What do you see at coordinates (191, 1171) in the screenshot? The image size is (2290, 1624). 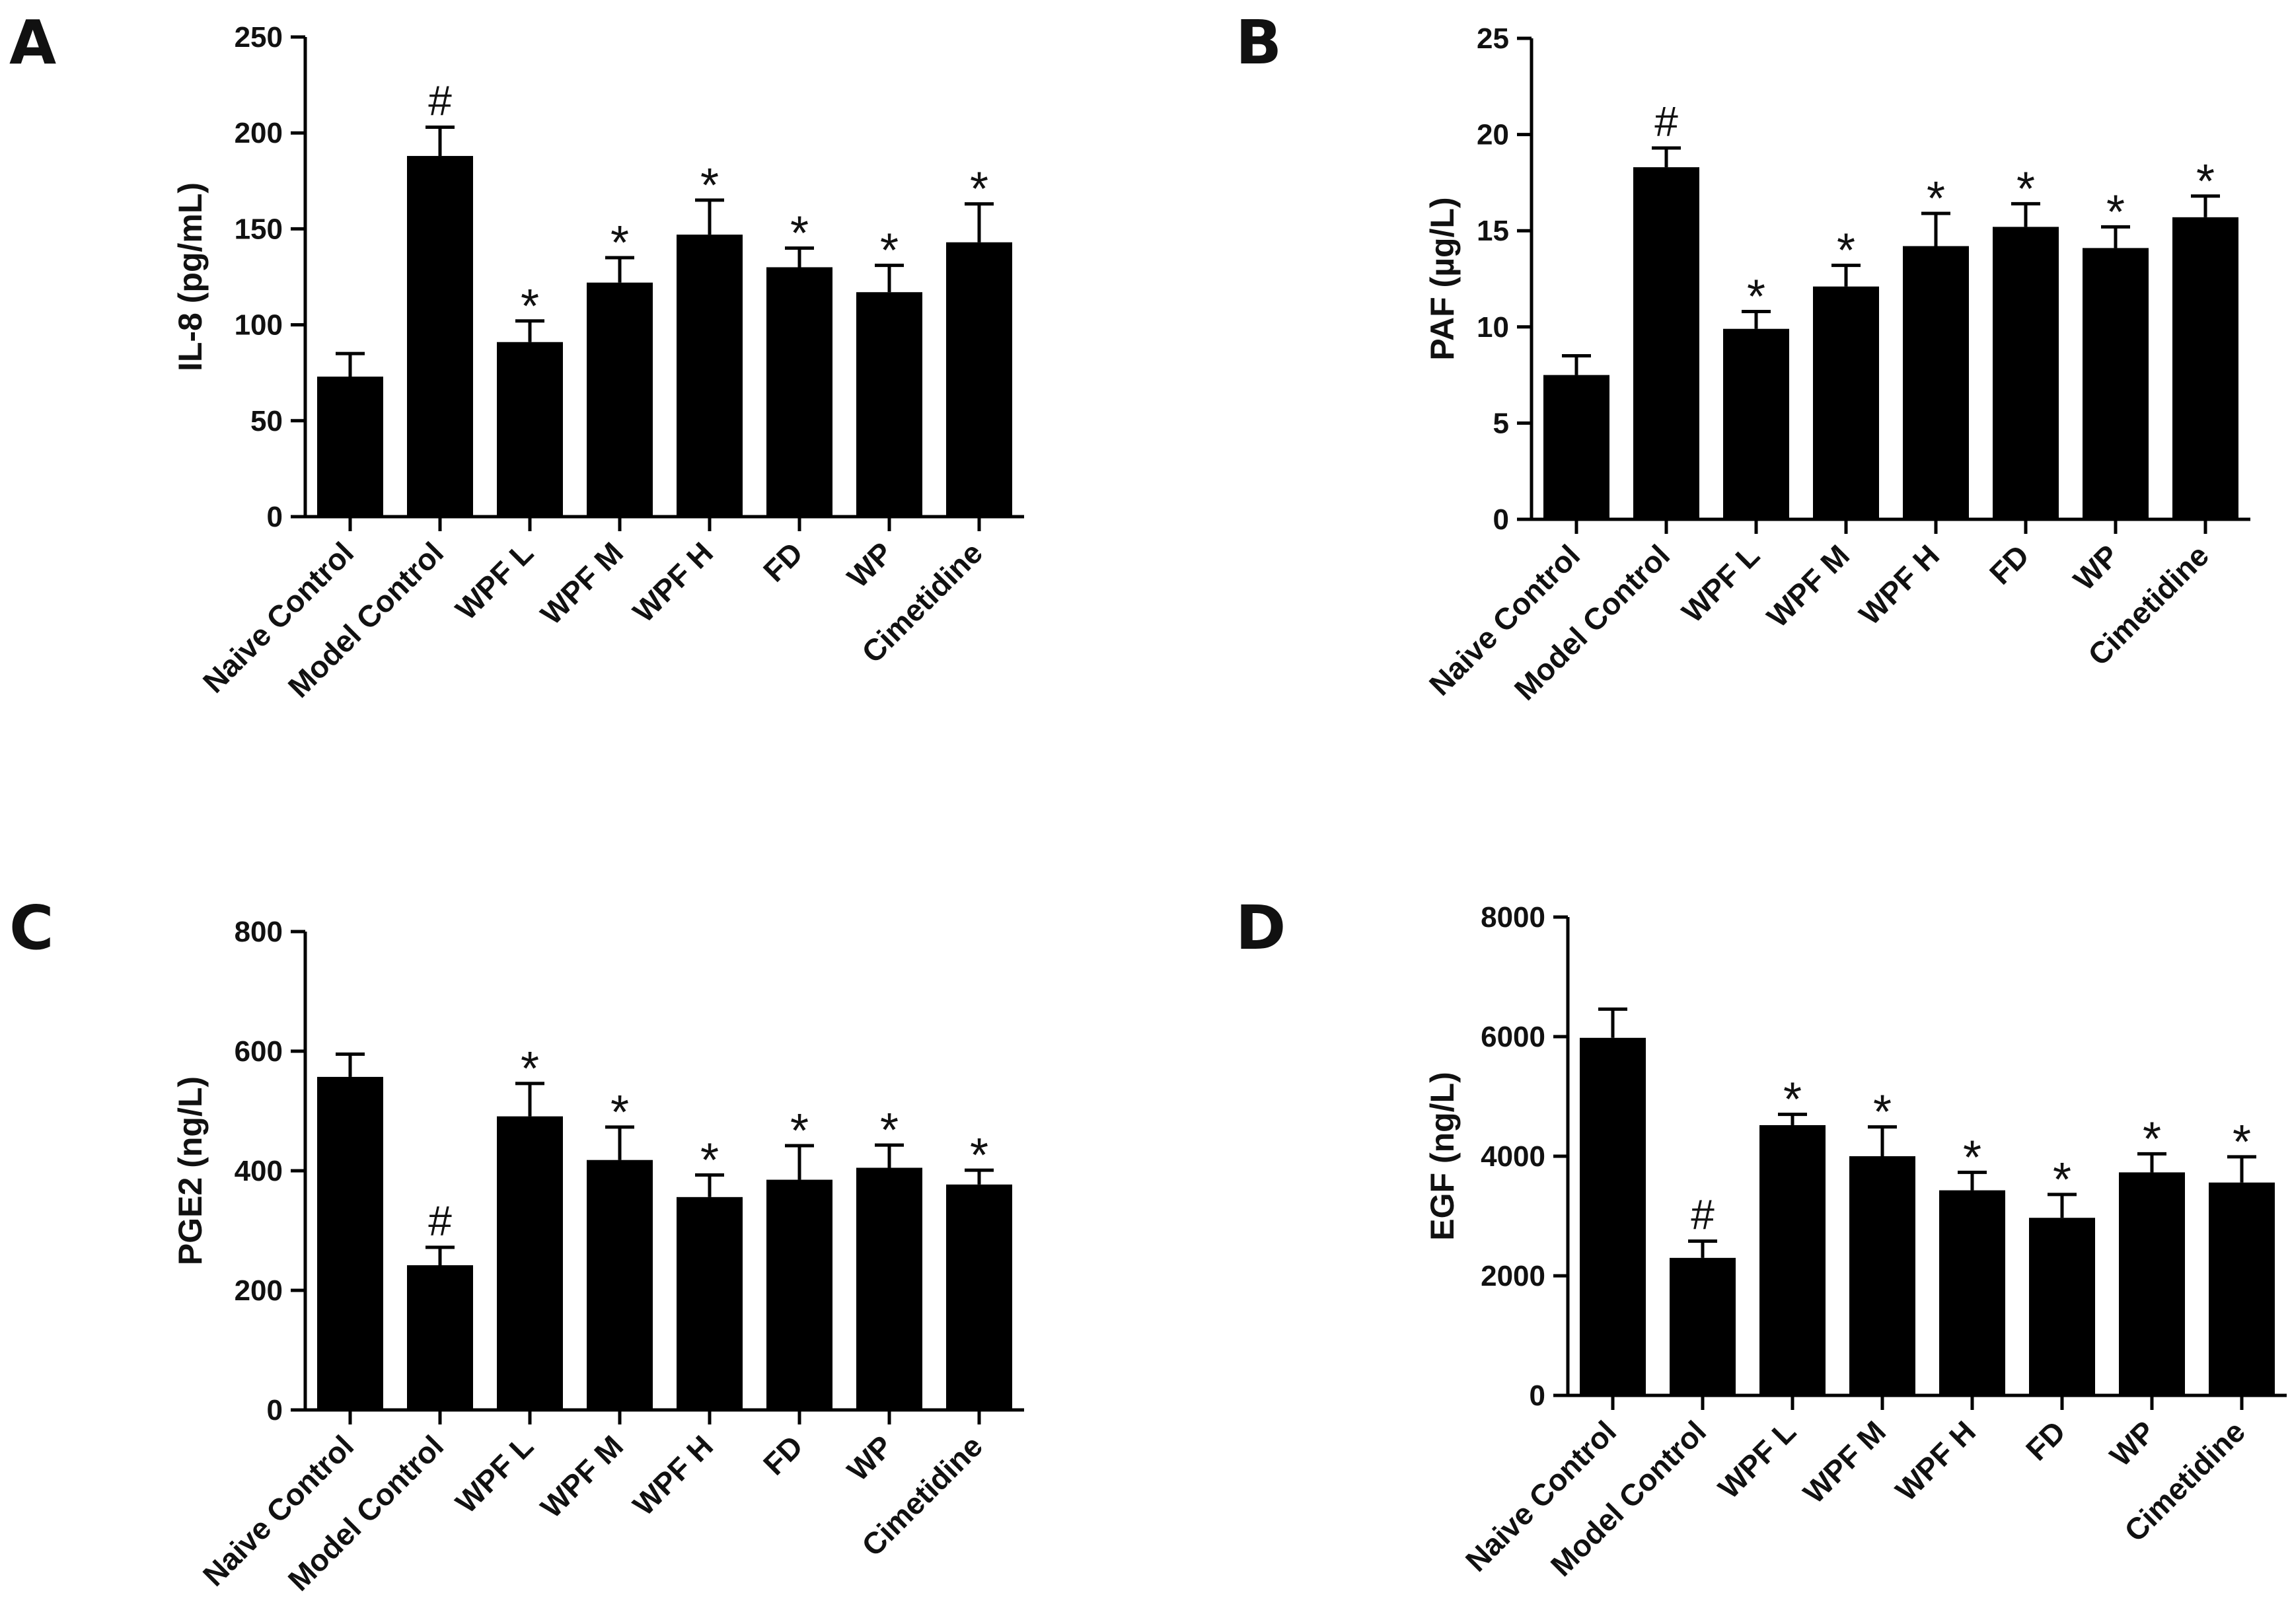 I see `y-axis-title: PGE2 (ng/L)` at bounding box center [191, 1171].